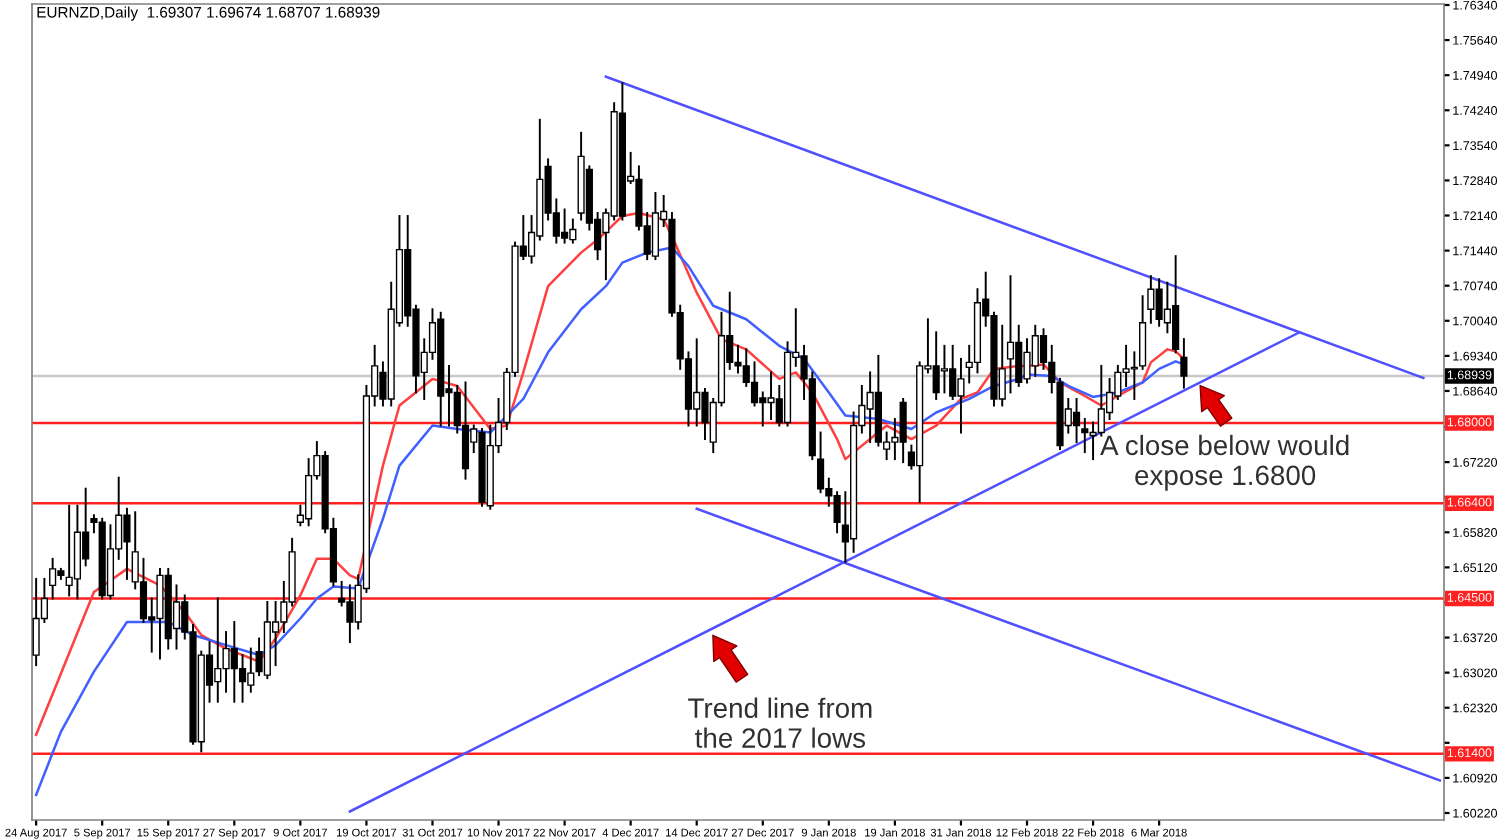 The height and width of the screenshot is (840, 1500). What do you see at coordinates (780, 722) in the screenshot?
I see `annotation: Trend line from the 2017 lows` at bounding box center [780, 722].